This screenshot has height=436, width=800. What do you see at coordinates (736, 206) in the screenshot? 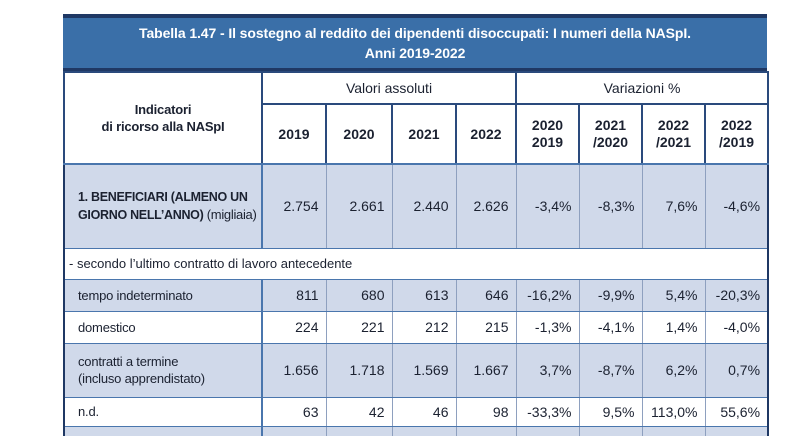
I see `variation-cell: -4,6%` at bounding box center [736, 206].